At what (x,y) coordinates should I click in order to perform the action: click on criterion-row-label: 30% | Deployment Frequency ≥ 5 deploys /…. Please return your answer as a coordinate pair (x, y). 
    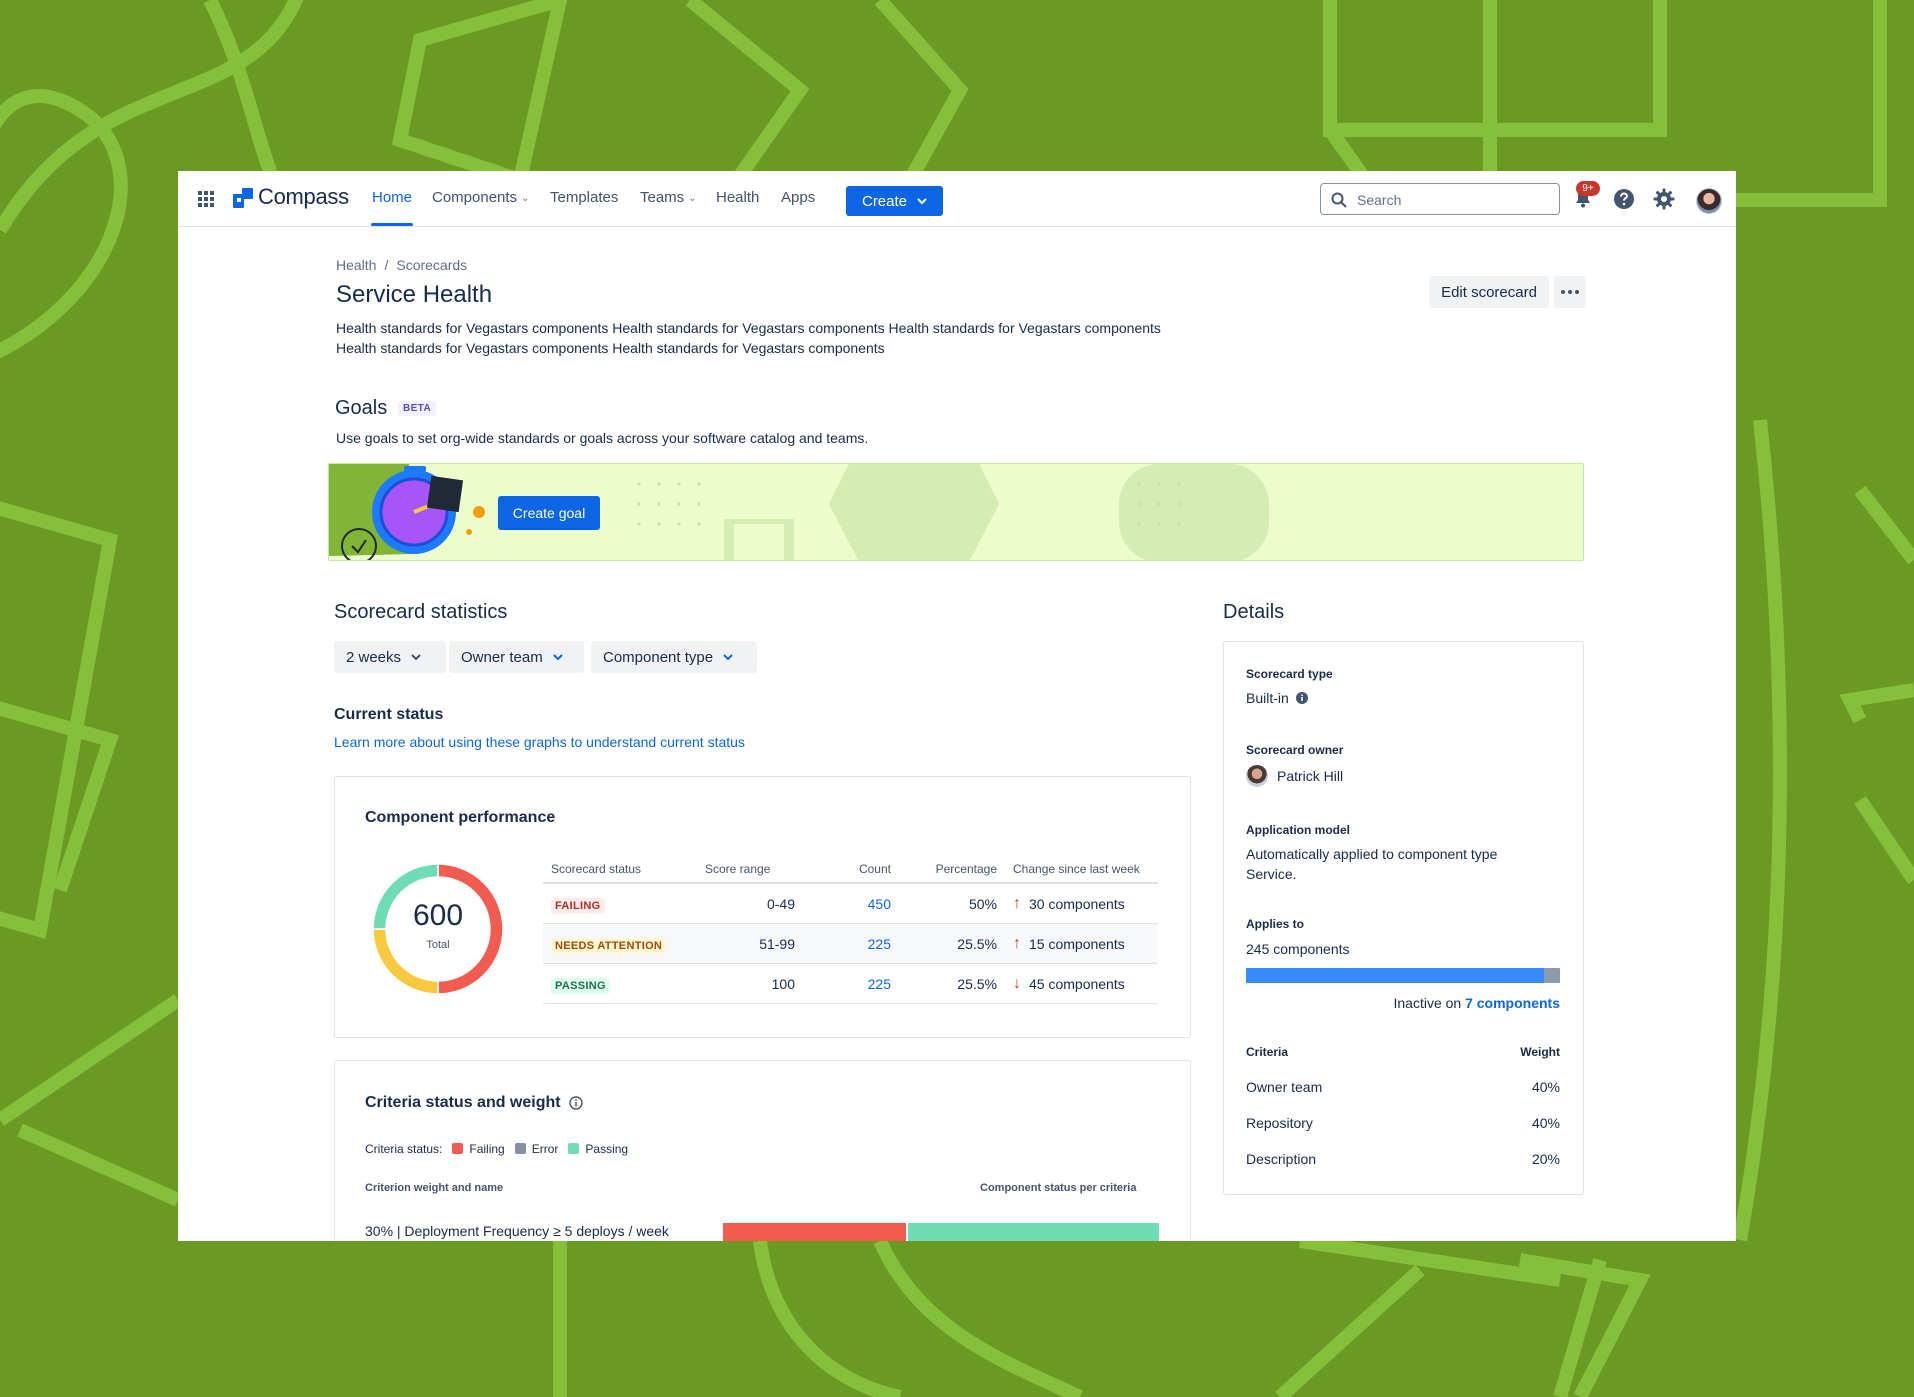
    Looking at the image, I should click on (517, 1231).